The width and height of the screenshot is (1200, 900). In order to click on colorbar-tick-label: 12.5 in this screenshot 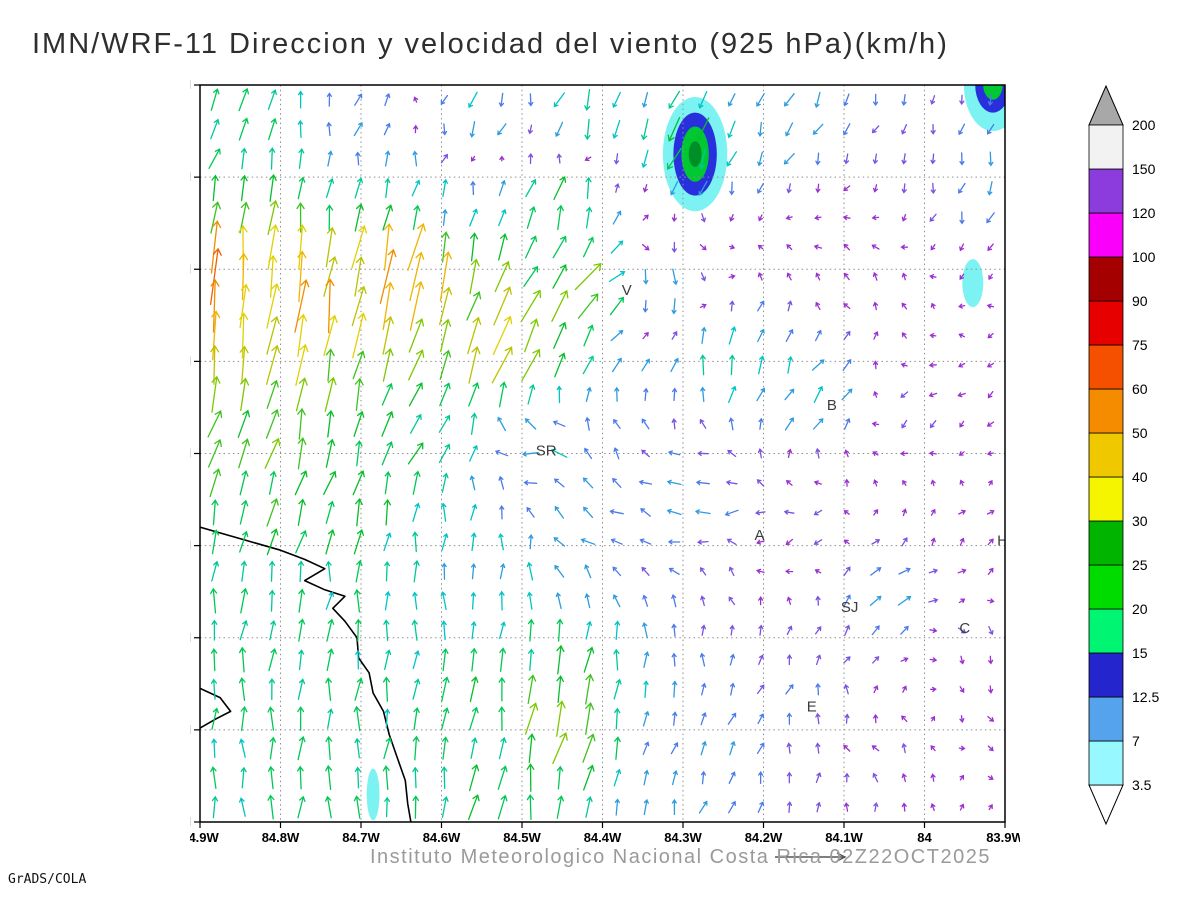, I will do `click(1145, 697)`.